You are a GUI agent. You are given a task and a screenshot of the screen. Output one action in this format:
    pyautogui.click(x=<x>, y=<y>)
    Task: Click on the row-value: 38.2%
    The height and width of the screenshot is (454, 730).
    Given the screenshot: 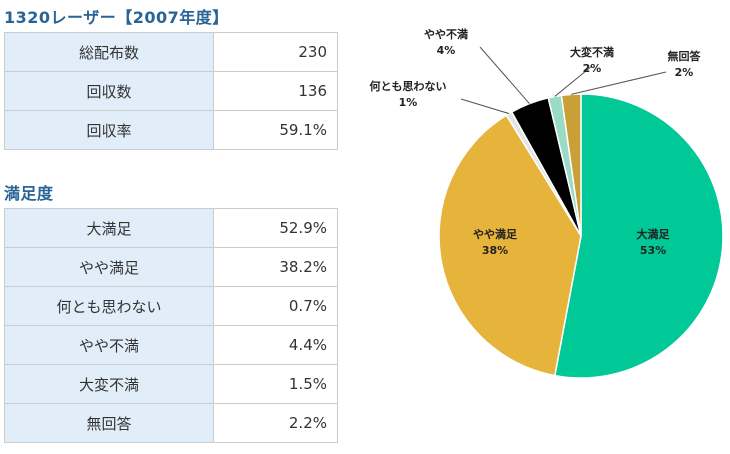 What is the action you would take?
    pyautogui.click(x=275, y=267)
    